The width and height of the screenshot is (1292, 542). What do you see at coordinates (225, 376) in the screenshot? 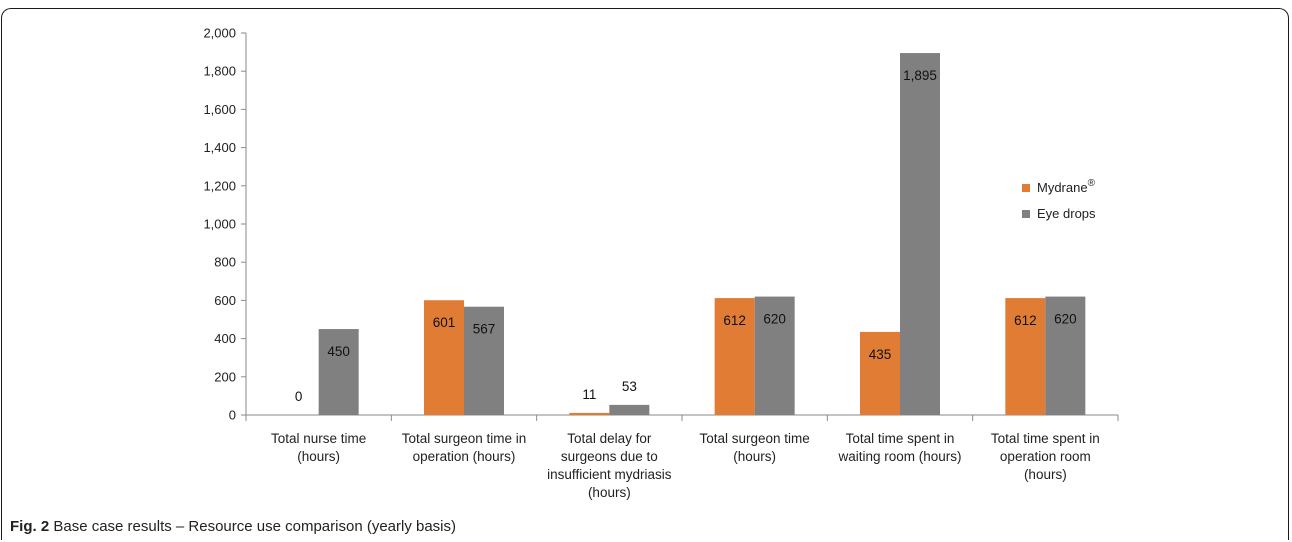
I see `y-tick-label: 200` at bounding box center [225, 376].